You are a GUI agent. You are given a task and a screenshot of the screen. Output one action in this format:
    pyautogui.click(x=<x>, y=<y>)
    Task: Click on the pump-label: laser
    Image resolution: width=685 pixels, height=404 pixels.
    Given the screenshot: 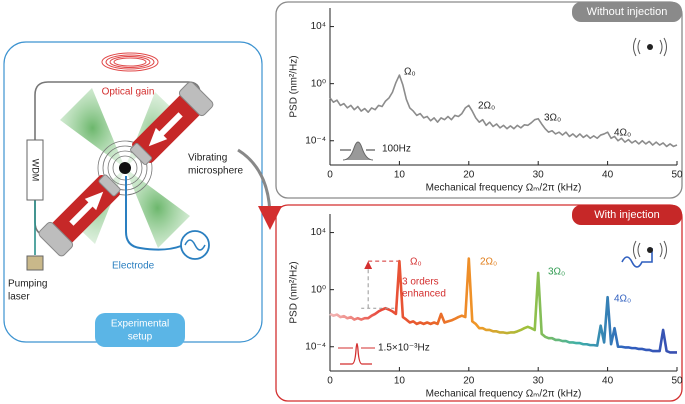 What is the action you would take?
    pyautogui.click(x=19, y=297)
    